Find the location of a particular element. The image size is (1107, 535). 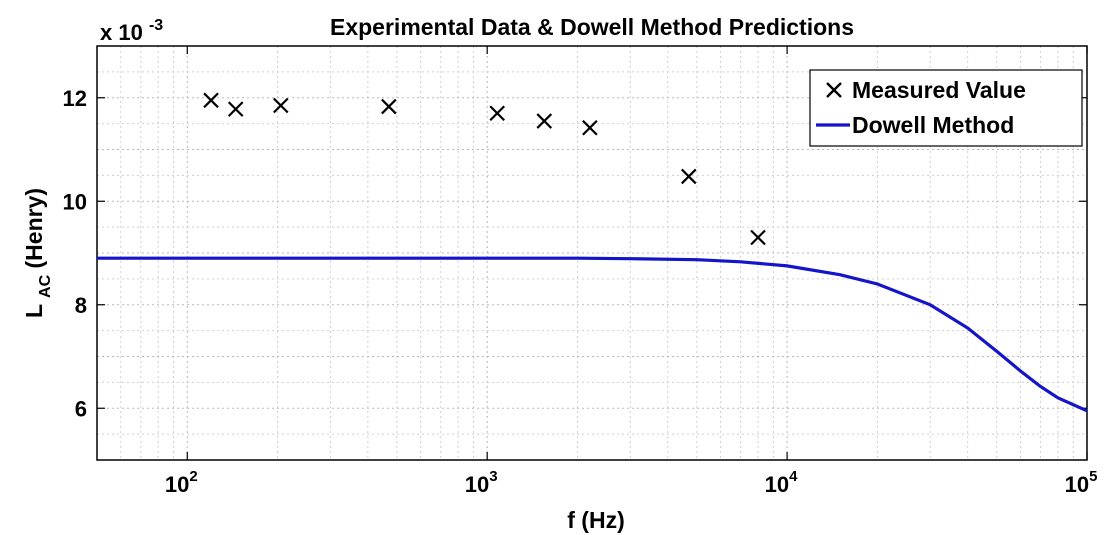

x-tick-label-exponent: 3 is located at coordinates (493, 476).